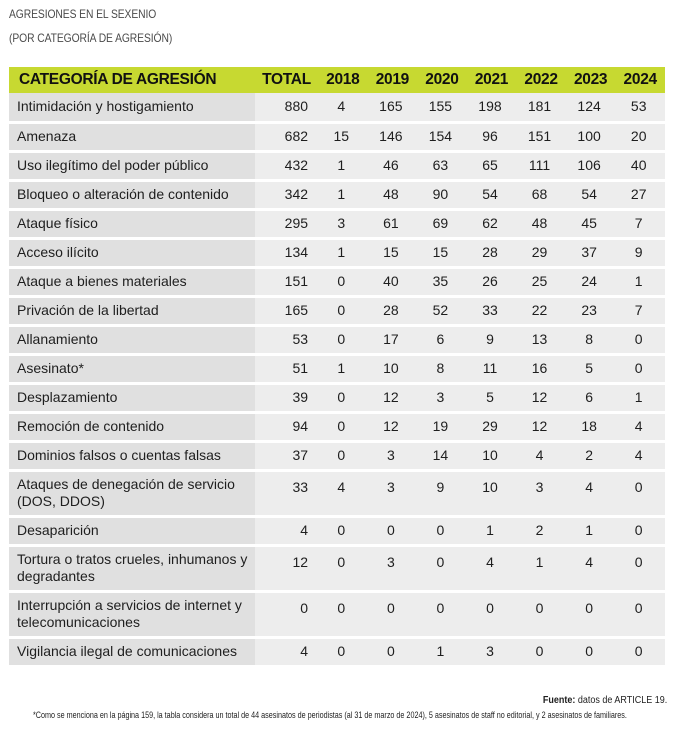 This screenshot has height=737, width=700. I want to click on cell-total: 53, so click(287, 340).